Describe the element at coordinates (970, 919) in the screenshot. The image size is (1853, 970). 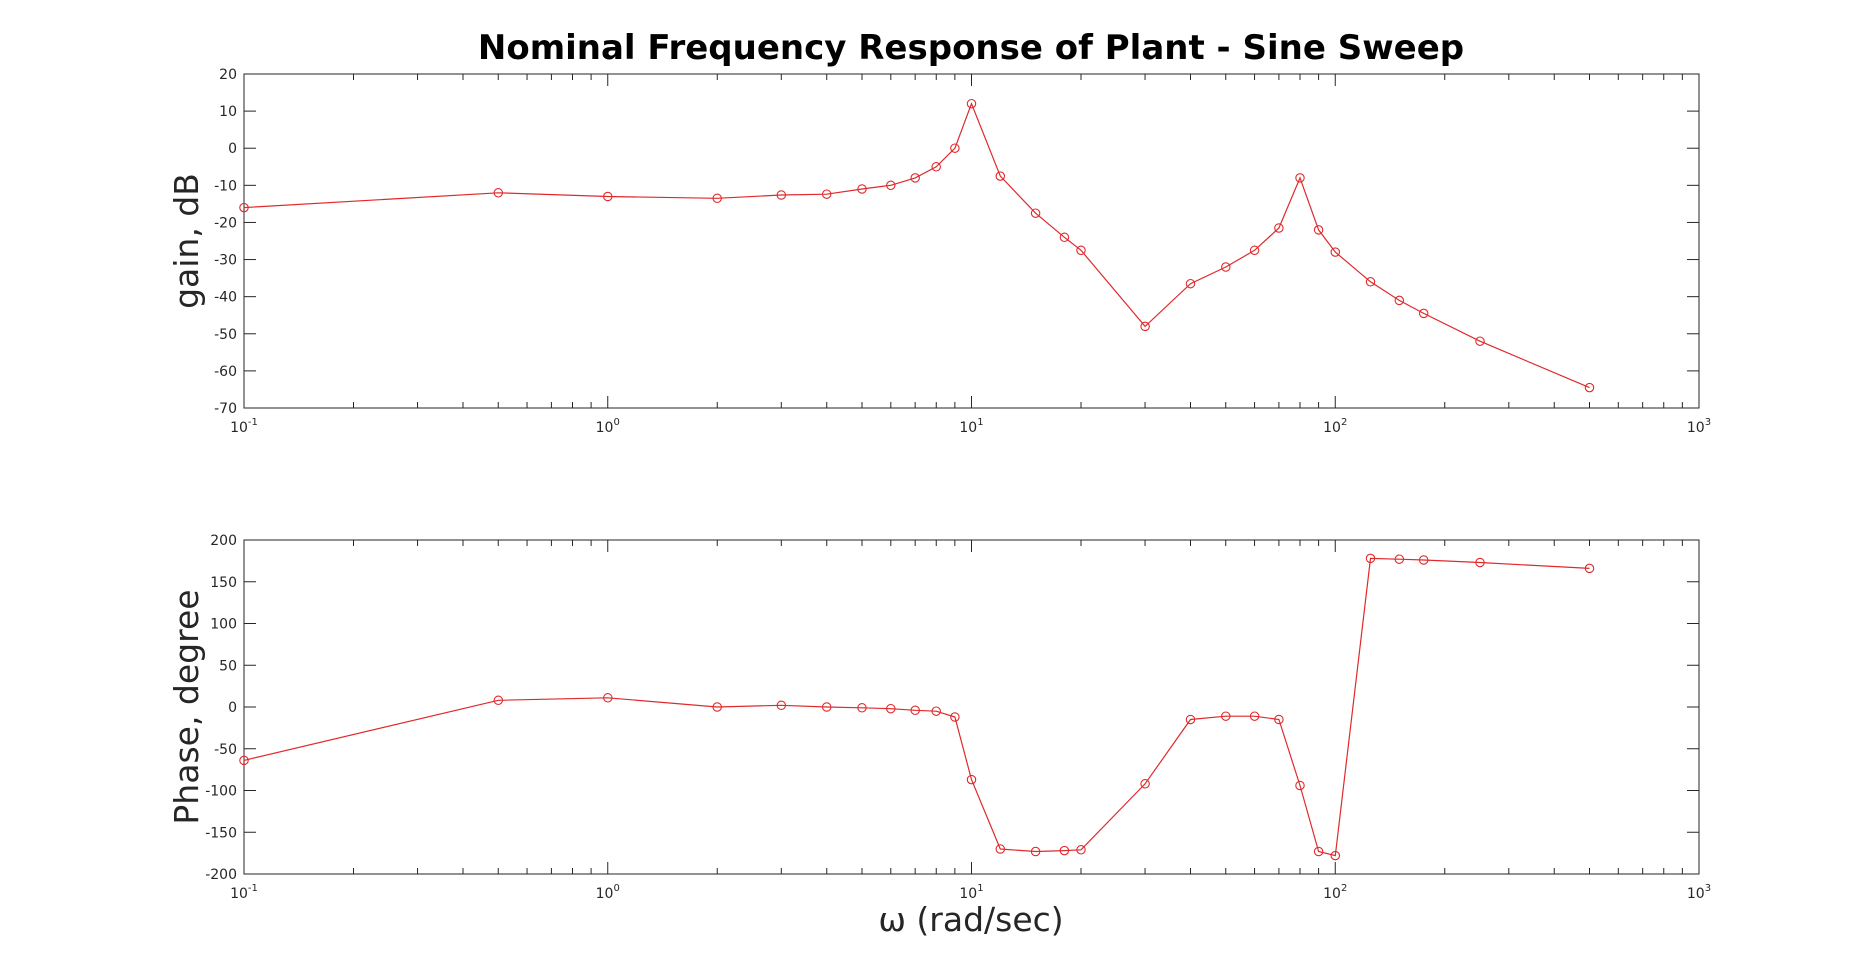
I see `x-axis-label: ω (rad/sec)` at that location.